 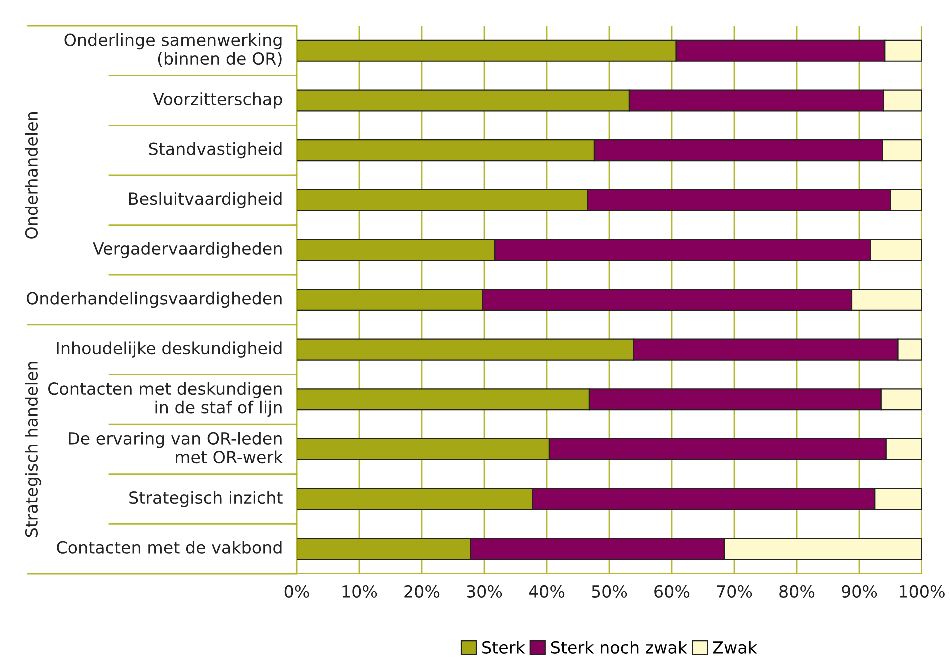 I want to click on x-tick-label: 0%, so click(x=297, y=591).